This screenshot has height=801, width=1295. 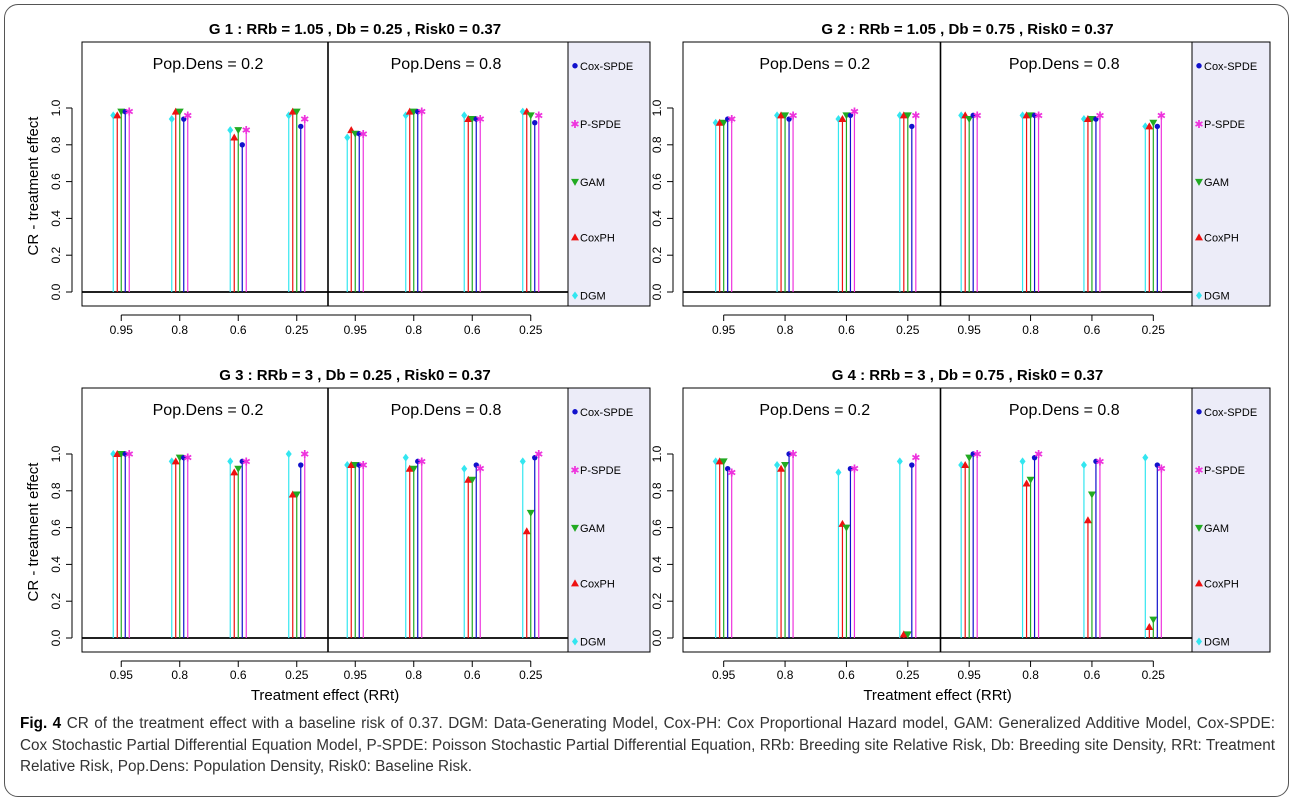 What do you see at coordinates (657, 144) in the screenshot?
I see `y-tick-label: 0.8` at bounding box center [657, 144].